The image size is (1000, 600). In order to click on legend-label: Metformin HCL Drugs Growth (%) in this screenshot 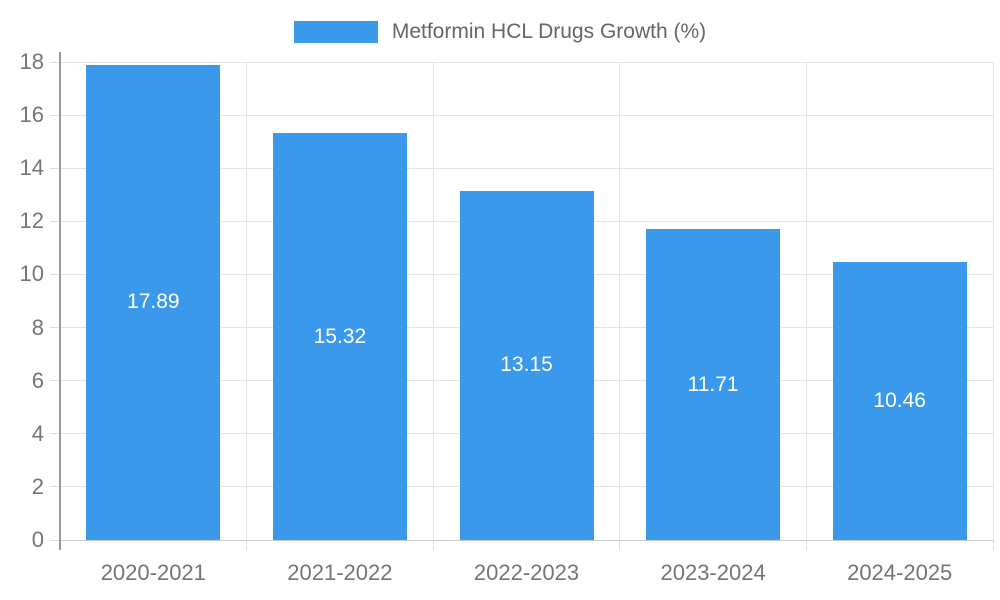, I will do `click(549, 32)`.